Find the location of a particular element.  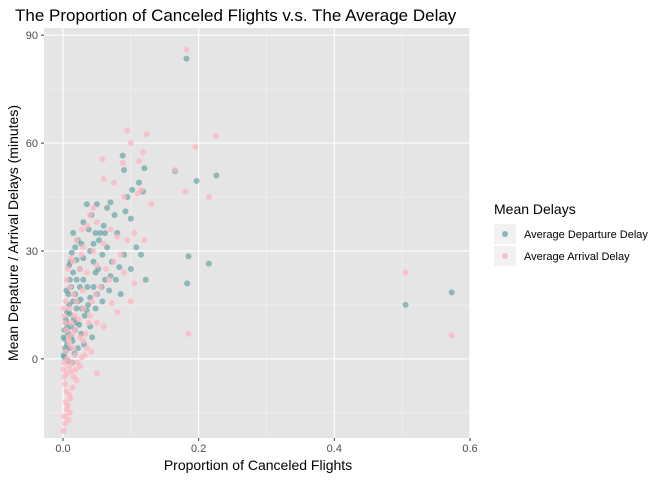

legend-label-arrival: Average Arrival Delay is located at coordinates (577, 257).